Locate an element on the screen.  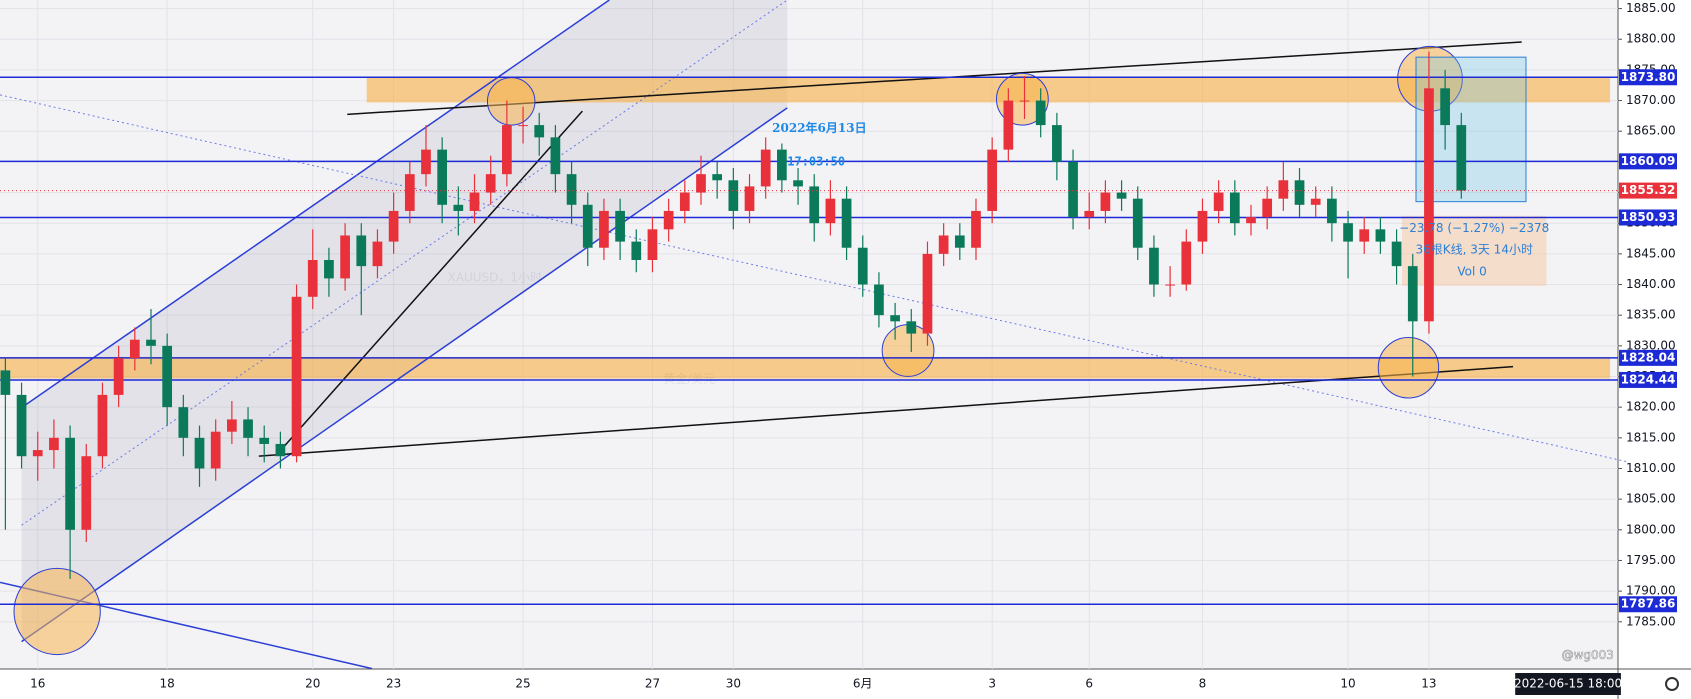
y-tick-label: 1840.00 is located at coordinates (1651, 284).